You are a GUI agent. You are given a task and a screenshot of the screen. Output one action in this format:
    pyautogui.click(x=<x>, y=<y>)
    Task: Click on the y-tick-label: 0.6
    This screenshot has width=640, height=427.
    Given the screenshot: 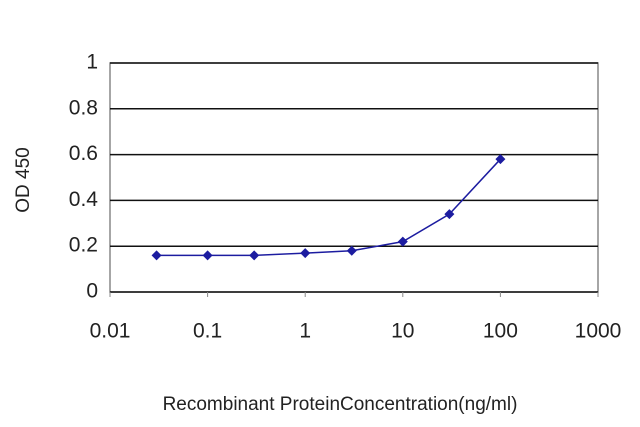 What is the action you would take?
    pyautogui.click(x=83, y=153)
    